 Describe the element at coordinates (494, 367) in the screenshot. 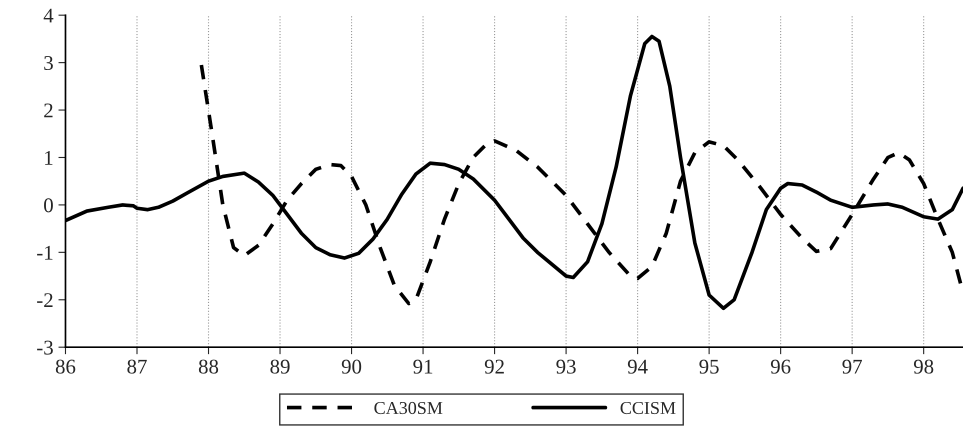

I see `x-tick-label: 92` at that location.